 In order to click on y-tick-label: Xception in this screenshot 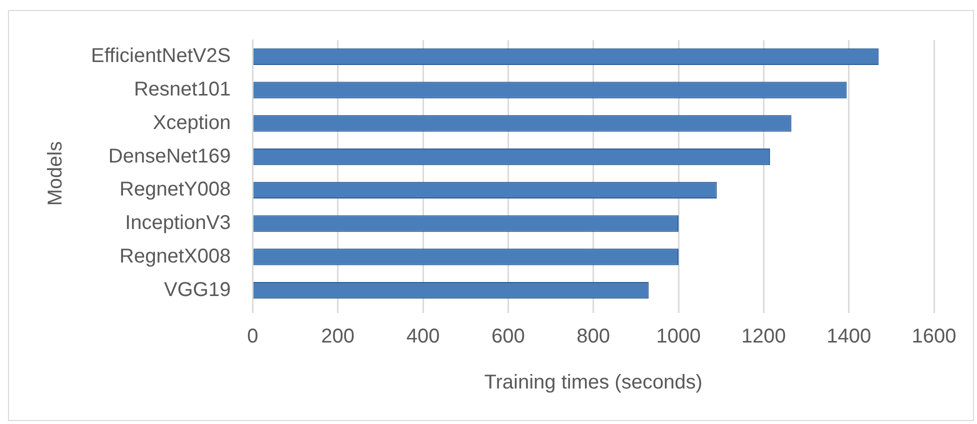, I will do `click(191, 123)`.